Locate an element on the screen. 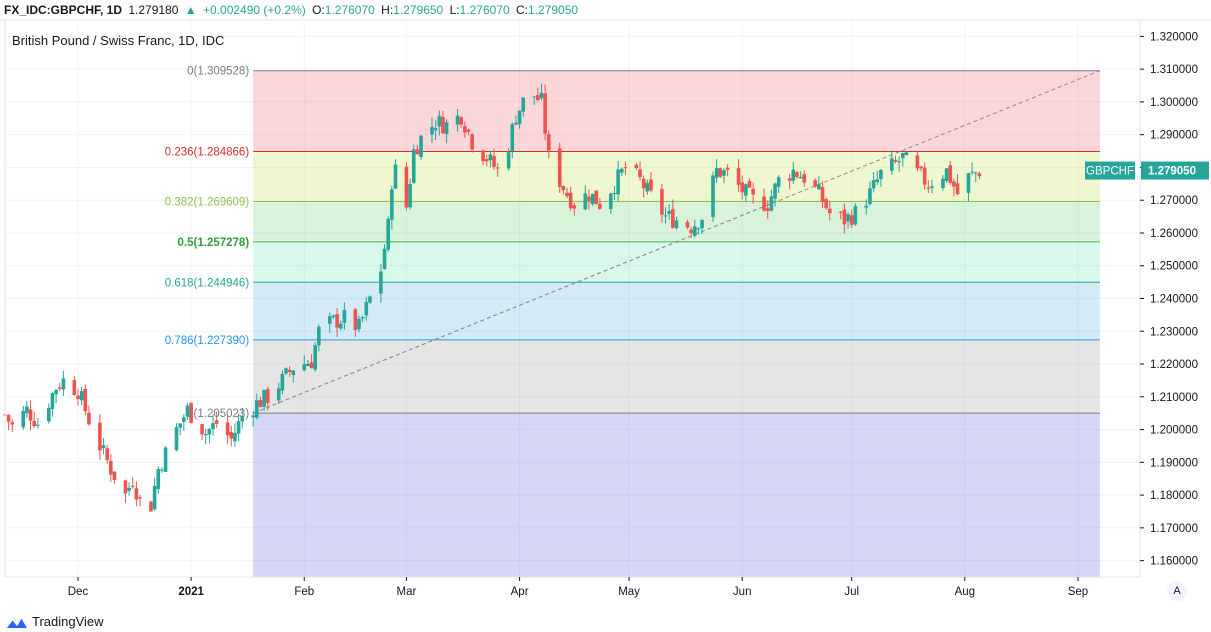  price-tag-value: 1.279050 is located at coordinates (1172, 172).